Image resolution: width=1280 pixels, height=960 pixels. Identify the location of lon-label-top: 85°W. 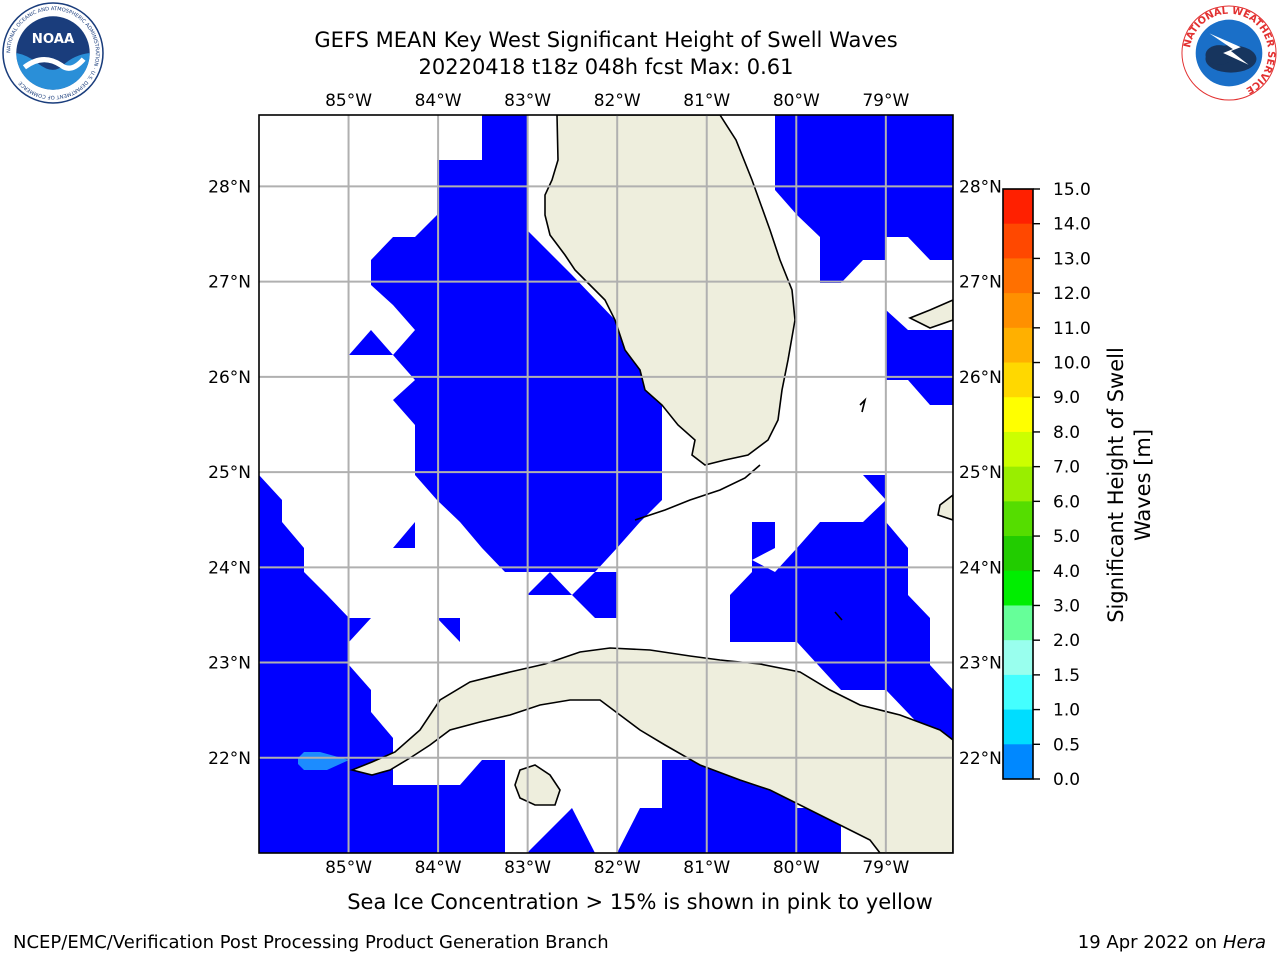
(348, 101).